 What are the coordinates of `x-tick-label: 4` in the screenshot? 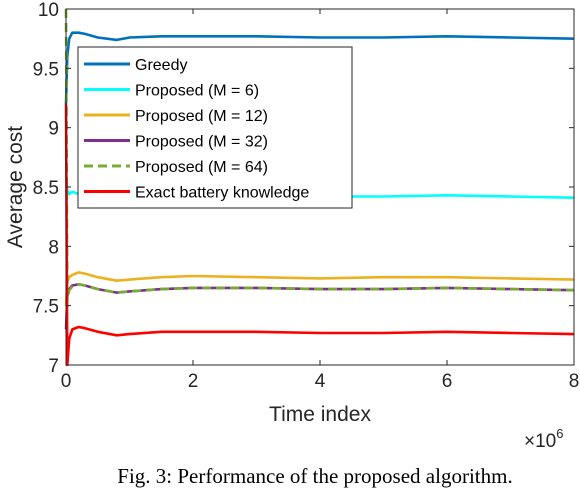 It's located at (320, 381).